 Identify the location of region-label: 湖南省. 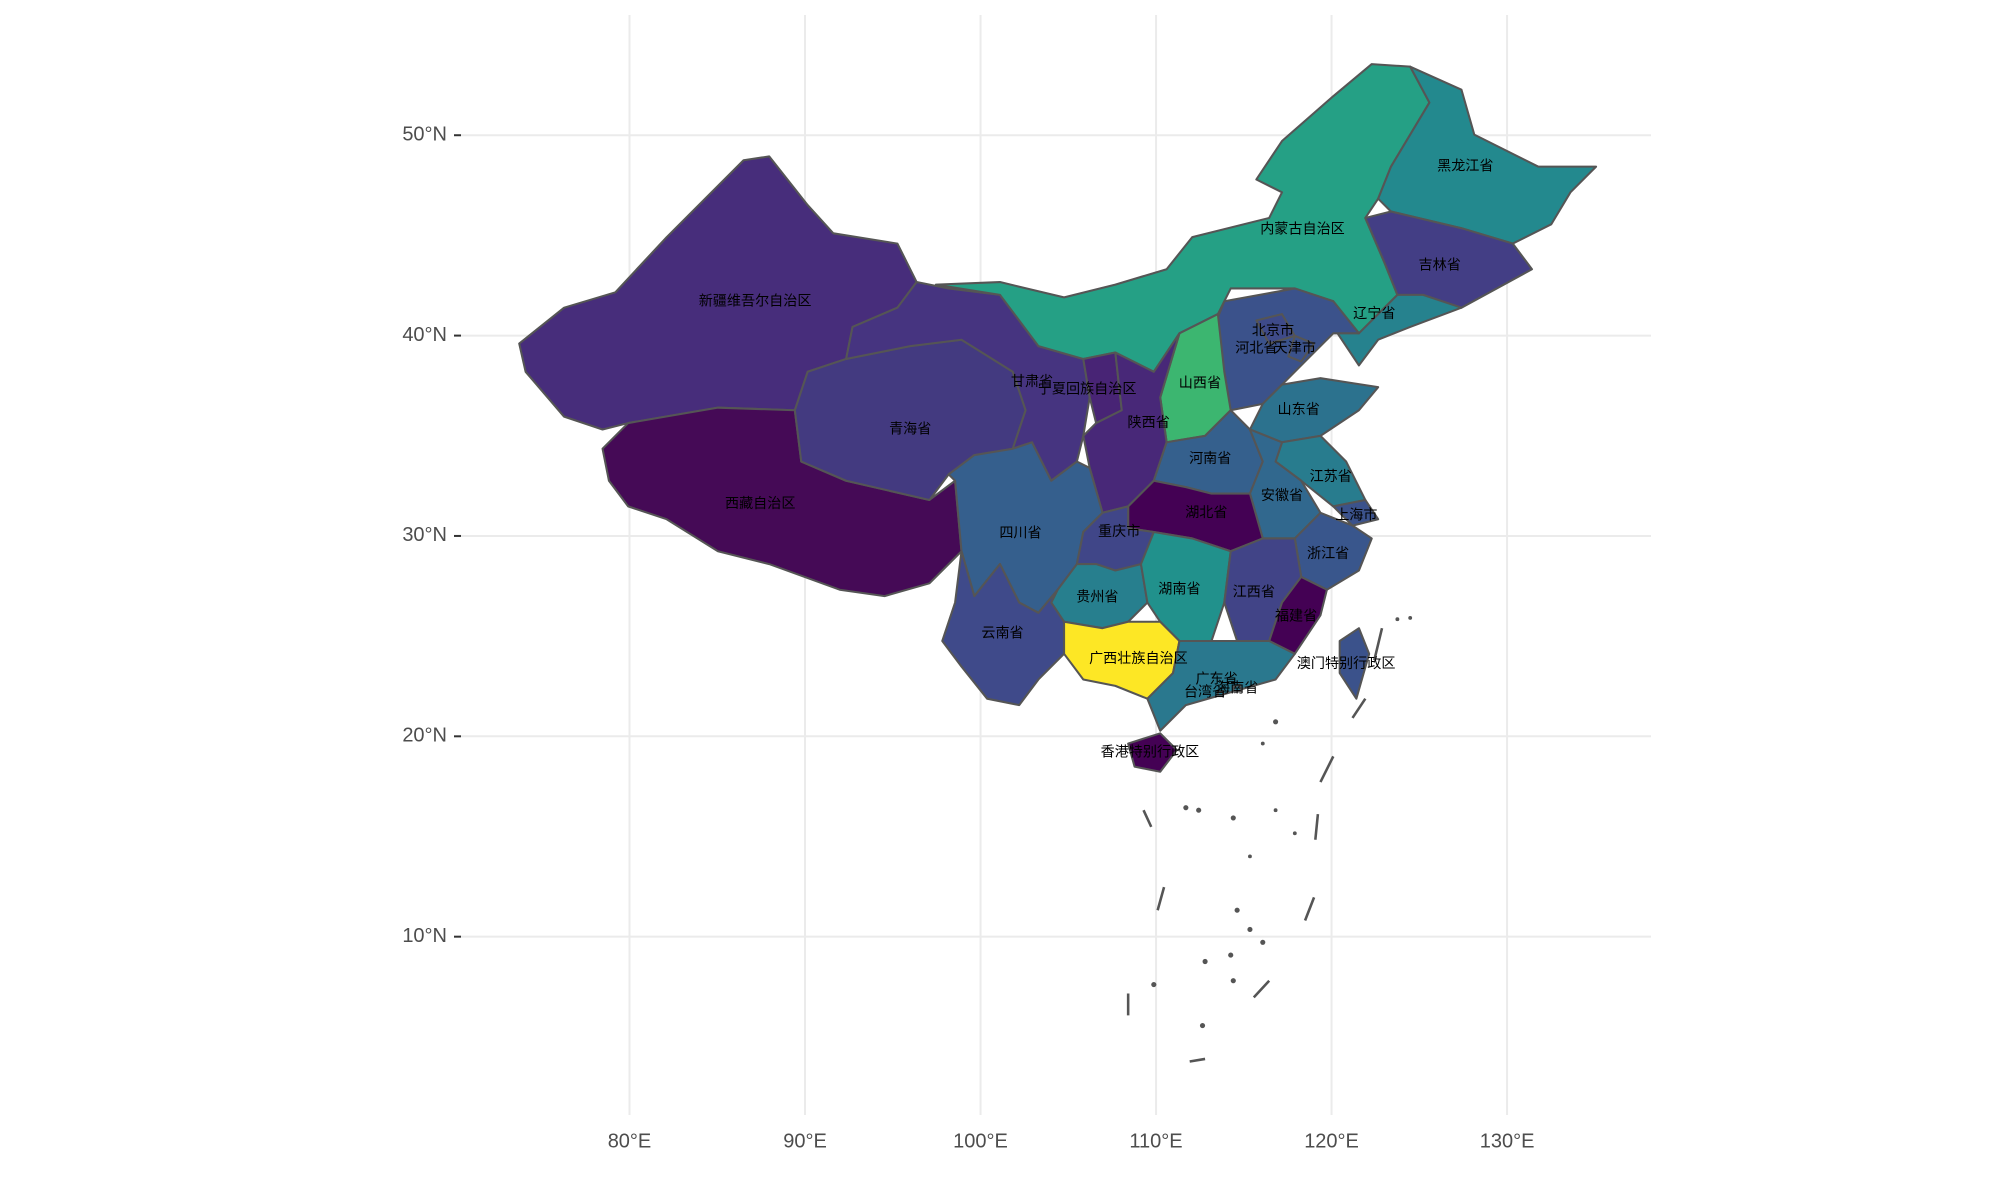
(1179, 590).